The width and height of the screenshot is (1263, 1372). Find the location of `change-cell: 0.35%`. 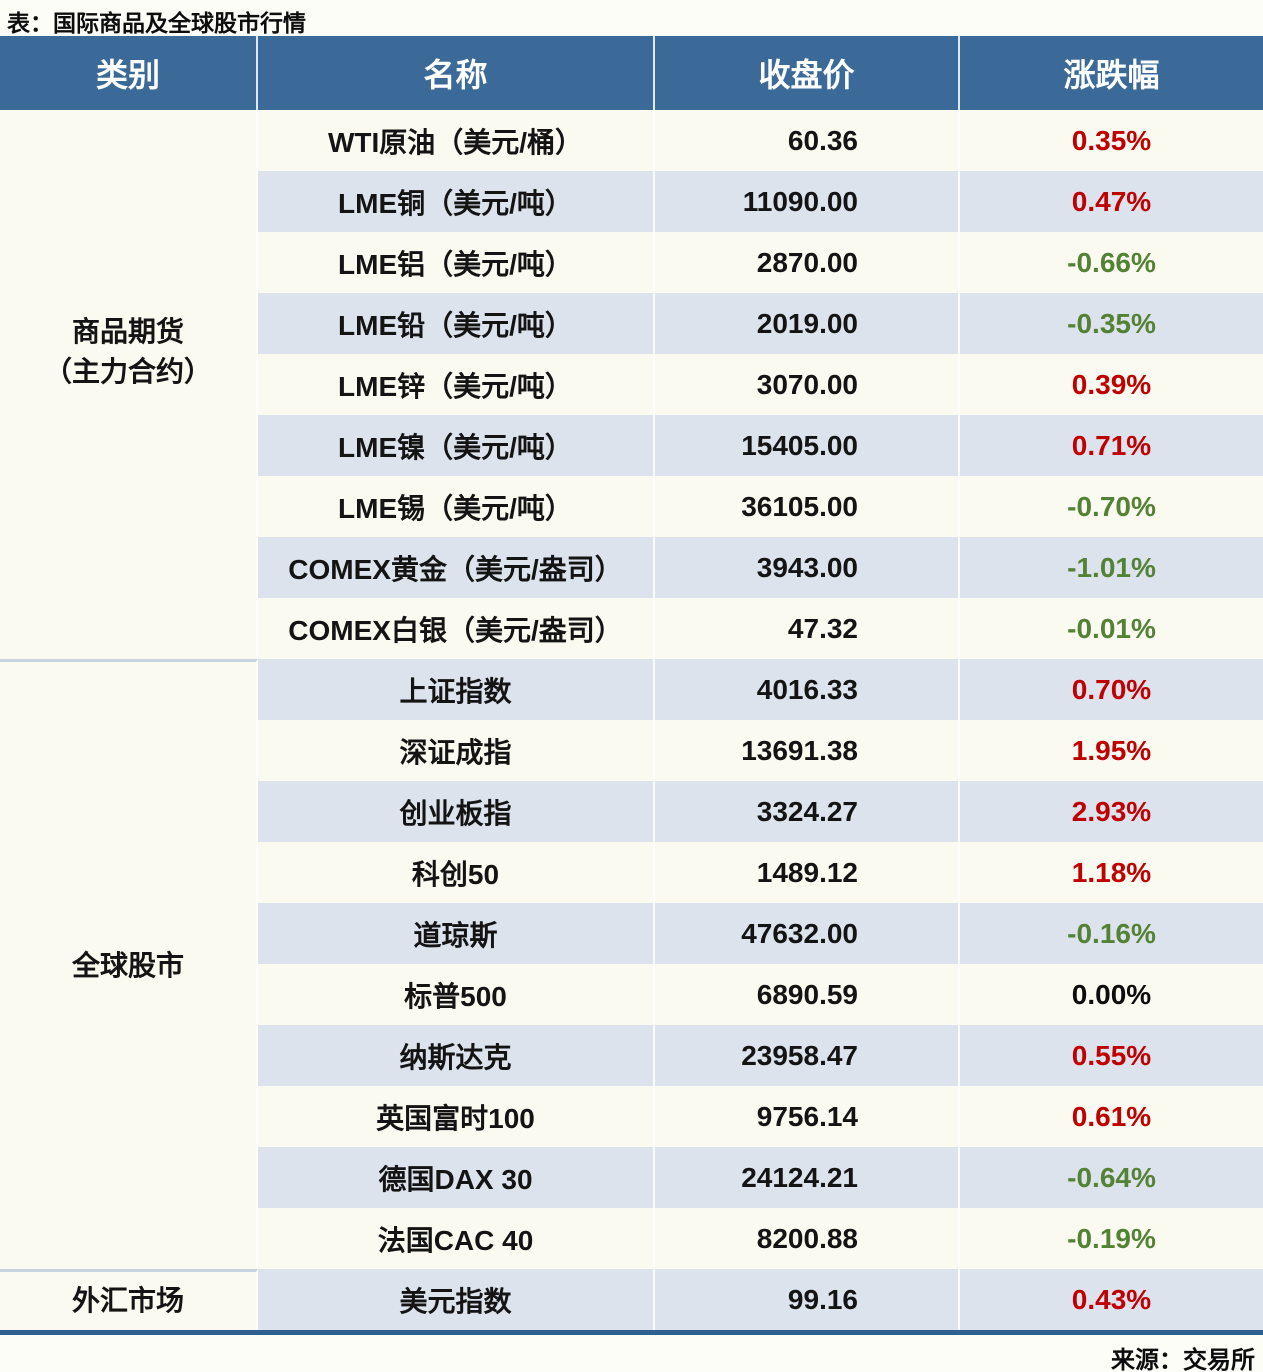

change-cell: 0.35% is located at coordinates (1111, 140).